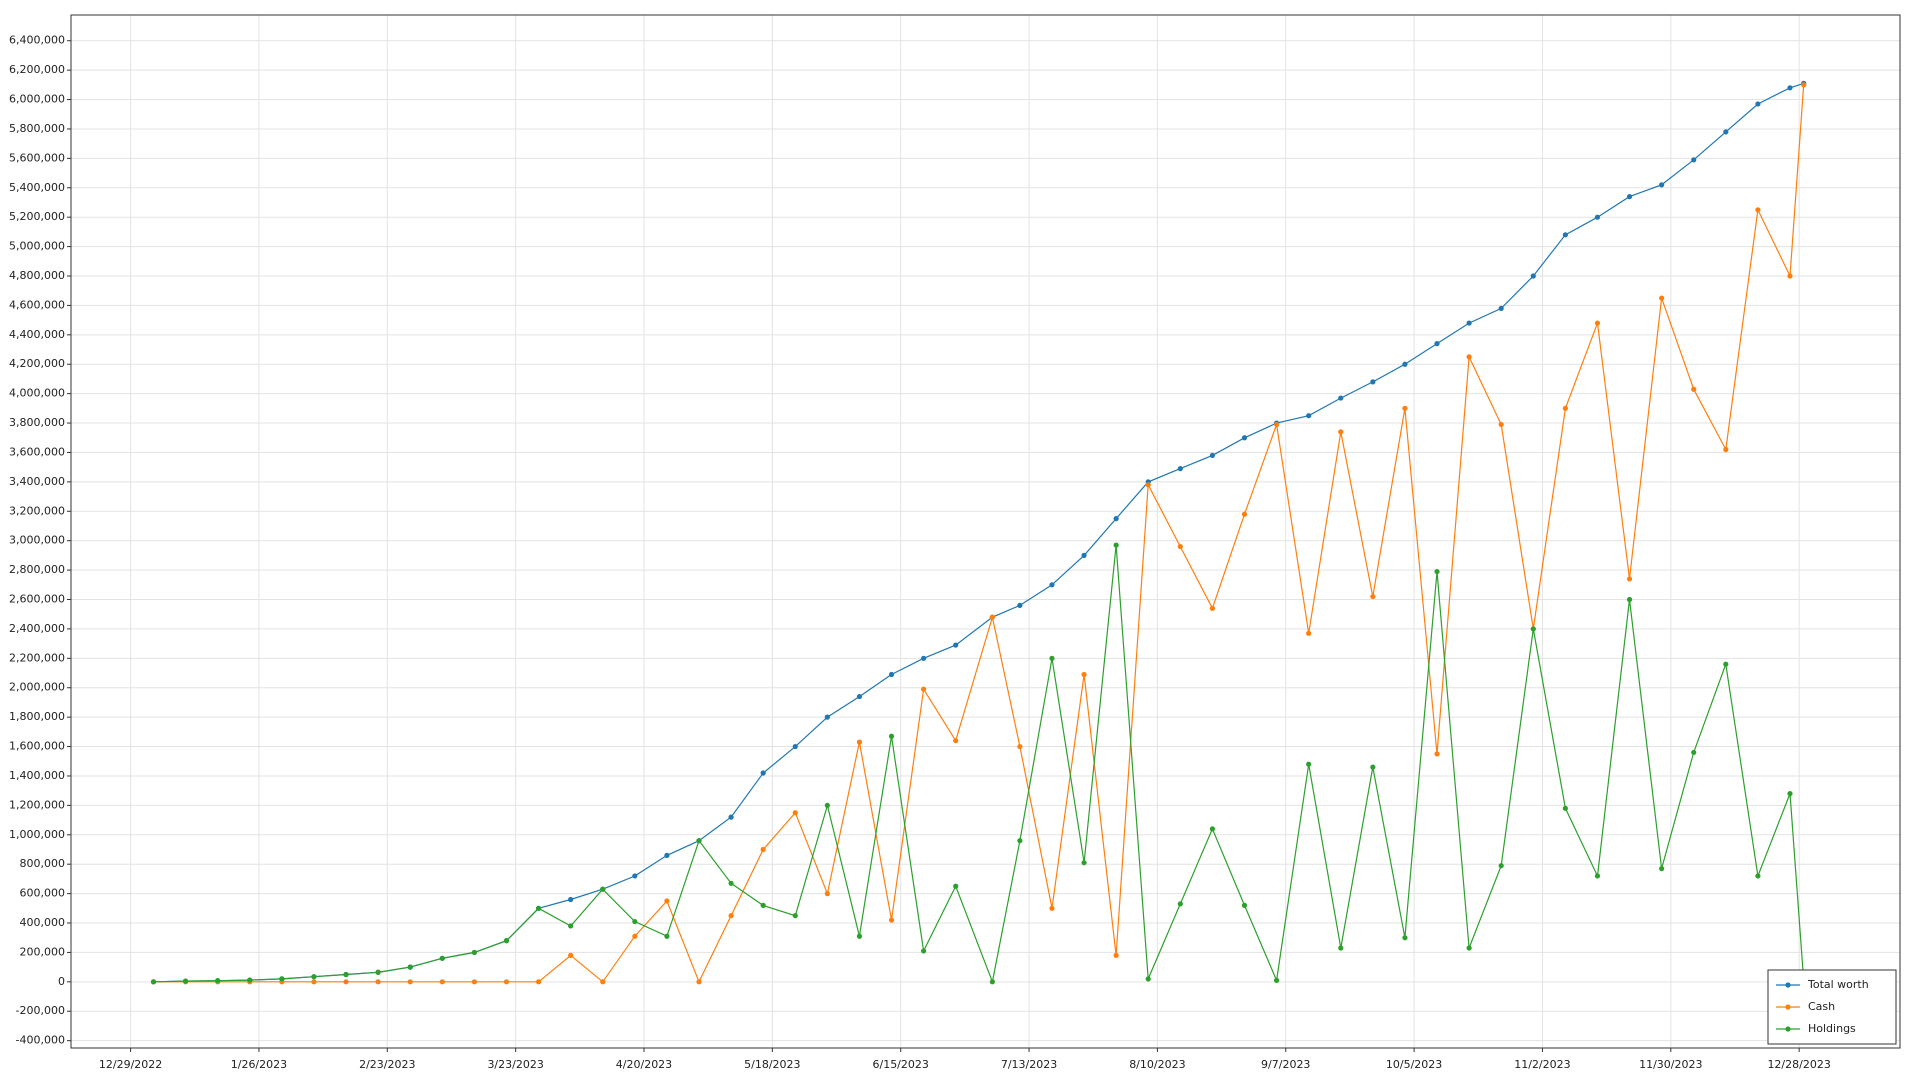  What do you see at coordinates (37, 569) in the screenshot?
I see `y-tick-label: 2,800,000` at bounding box center [37, 569].